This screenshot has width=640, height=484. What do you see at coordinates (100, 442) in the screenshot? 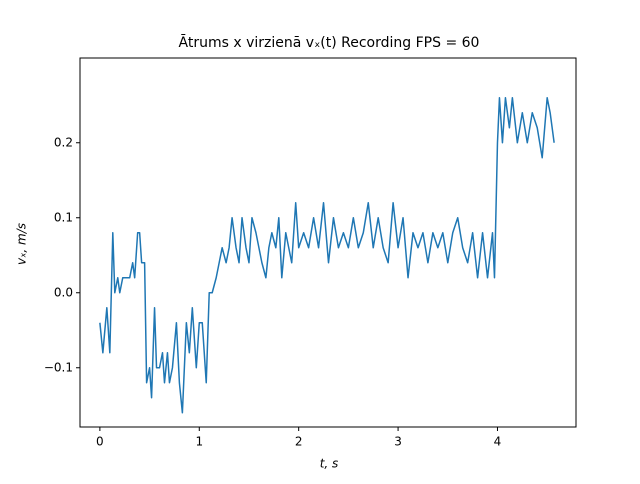
I see `x-tick-label: 0` at bounding box center [100, 442].